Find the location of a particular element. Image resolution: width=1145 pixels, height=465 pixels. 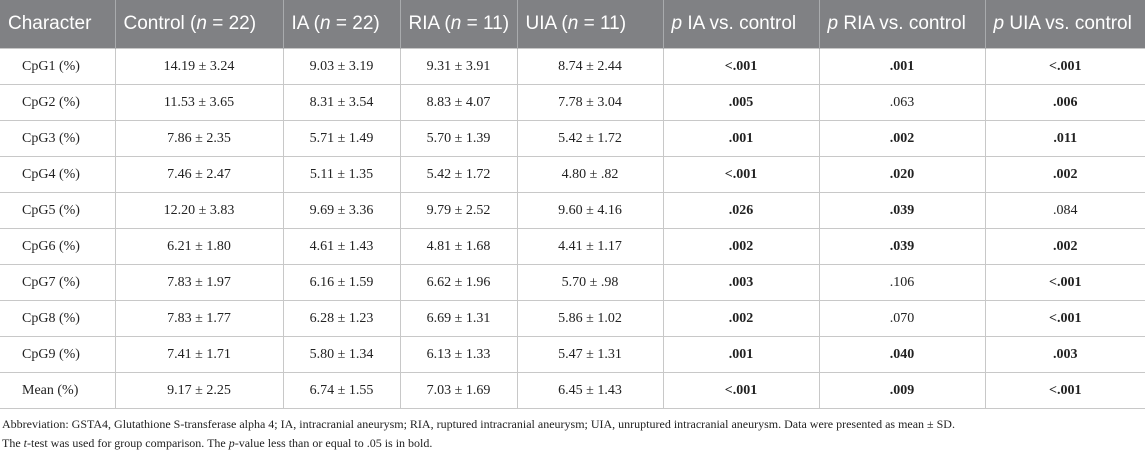

table-cell: 7.03 ± 1.69 is located at coordinates (458, 390).